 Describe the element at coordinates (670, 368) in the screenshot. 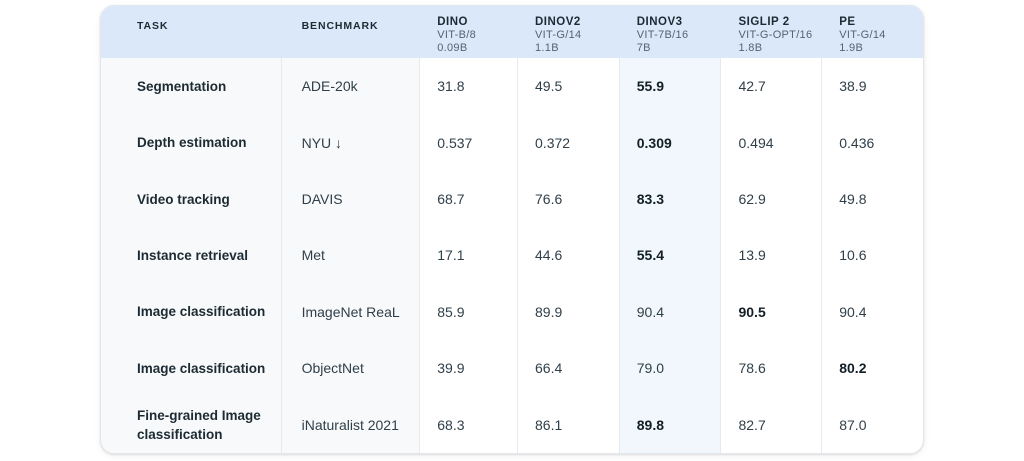

I see `metric-value-highlighted: 79.0` at that location.